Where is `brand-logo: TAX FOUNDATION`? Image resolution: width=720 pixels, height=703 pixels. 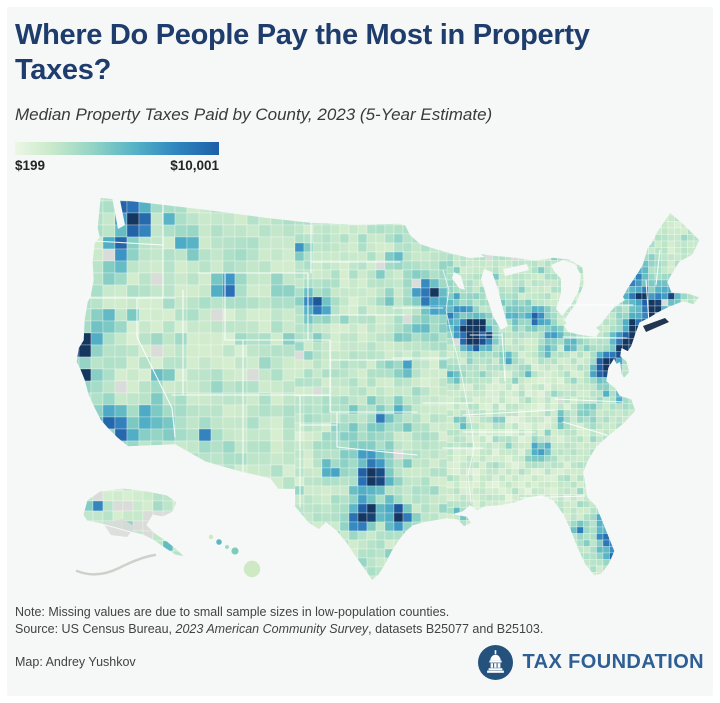 brand-logo: TAX FOUNDATION is located at coordinates (590, 662).